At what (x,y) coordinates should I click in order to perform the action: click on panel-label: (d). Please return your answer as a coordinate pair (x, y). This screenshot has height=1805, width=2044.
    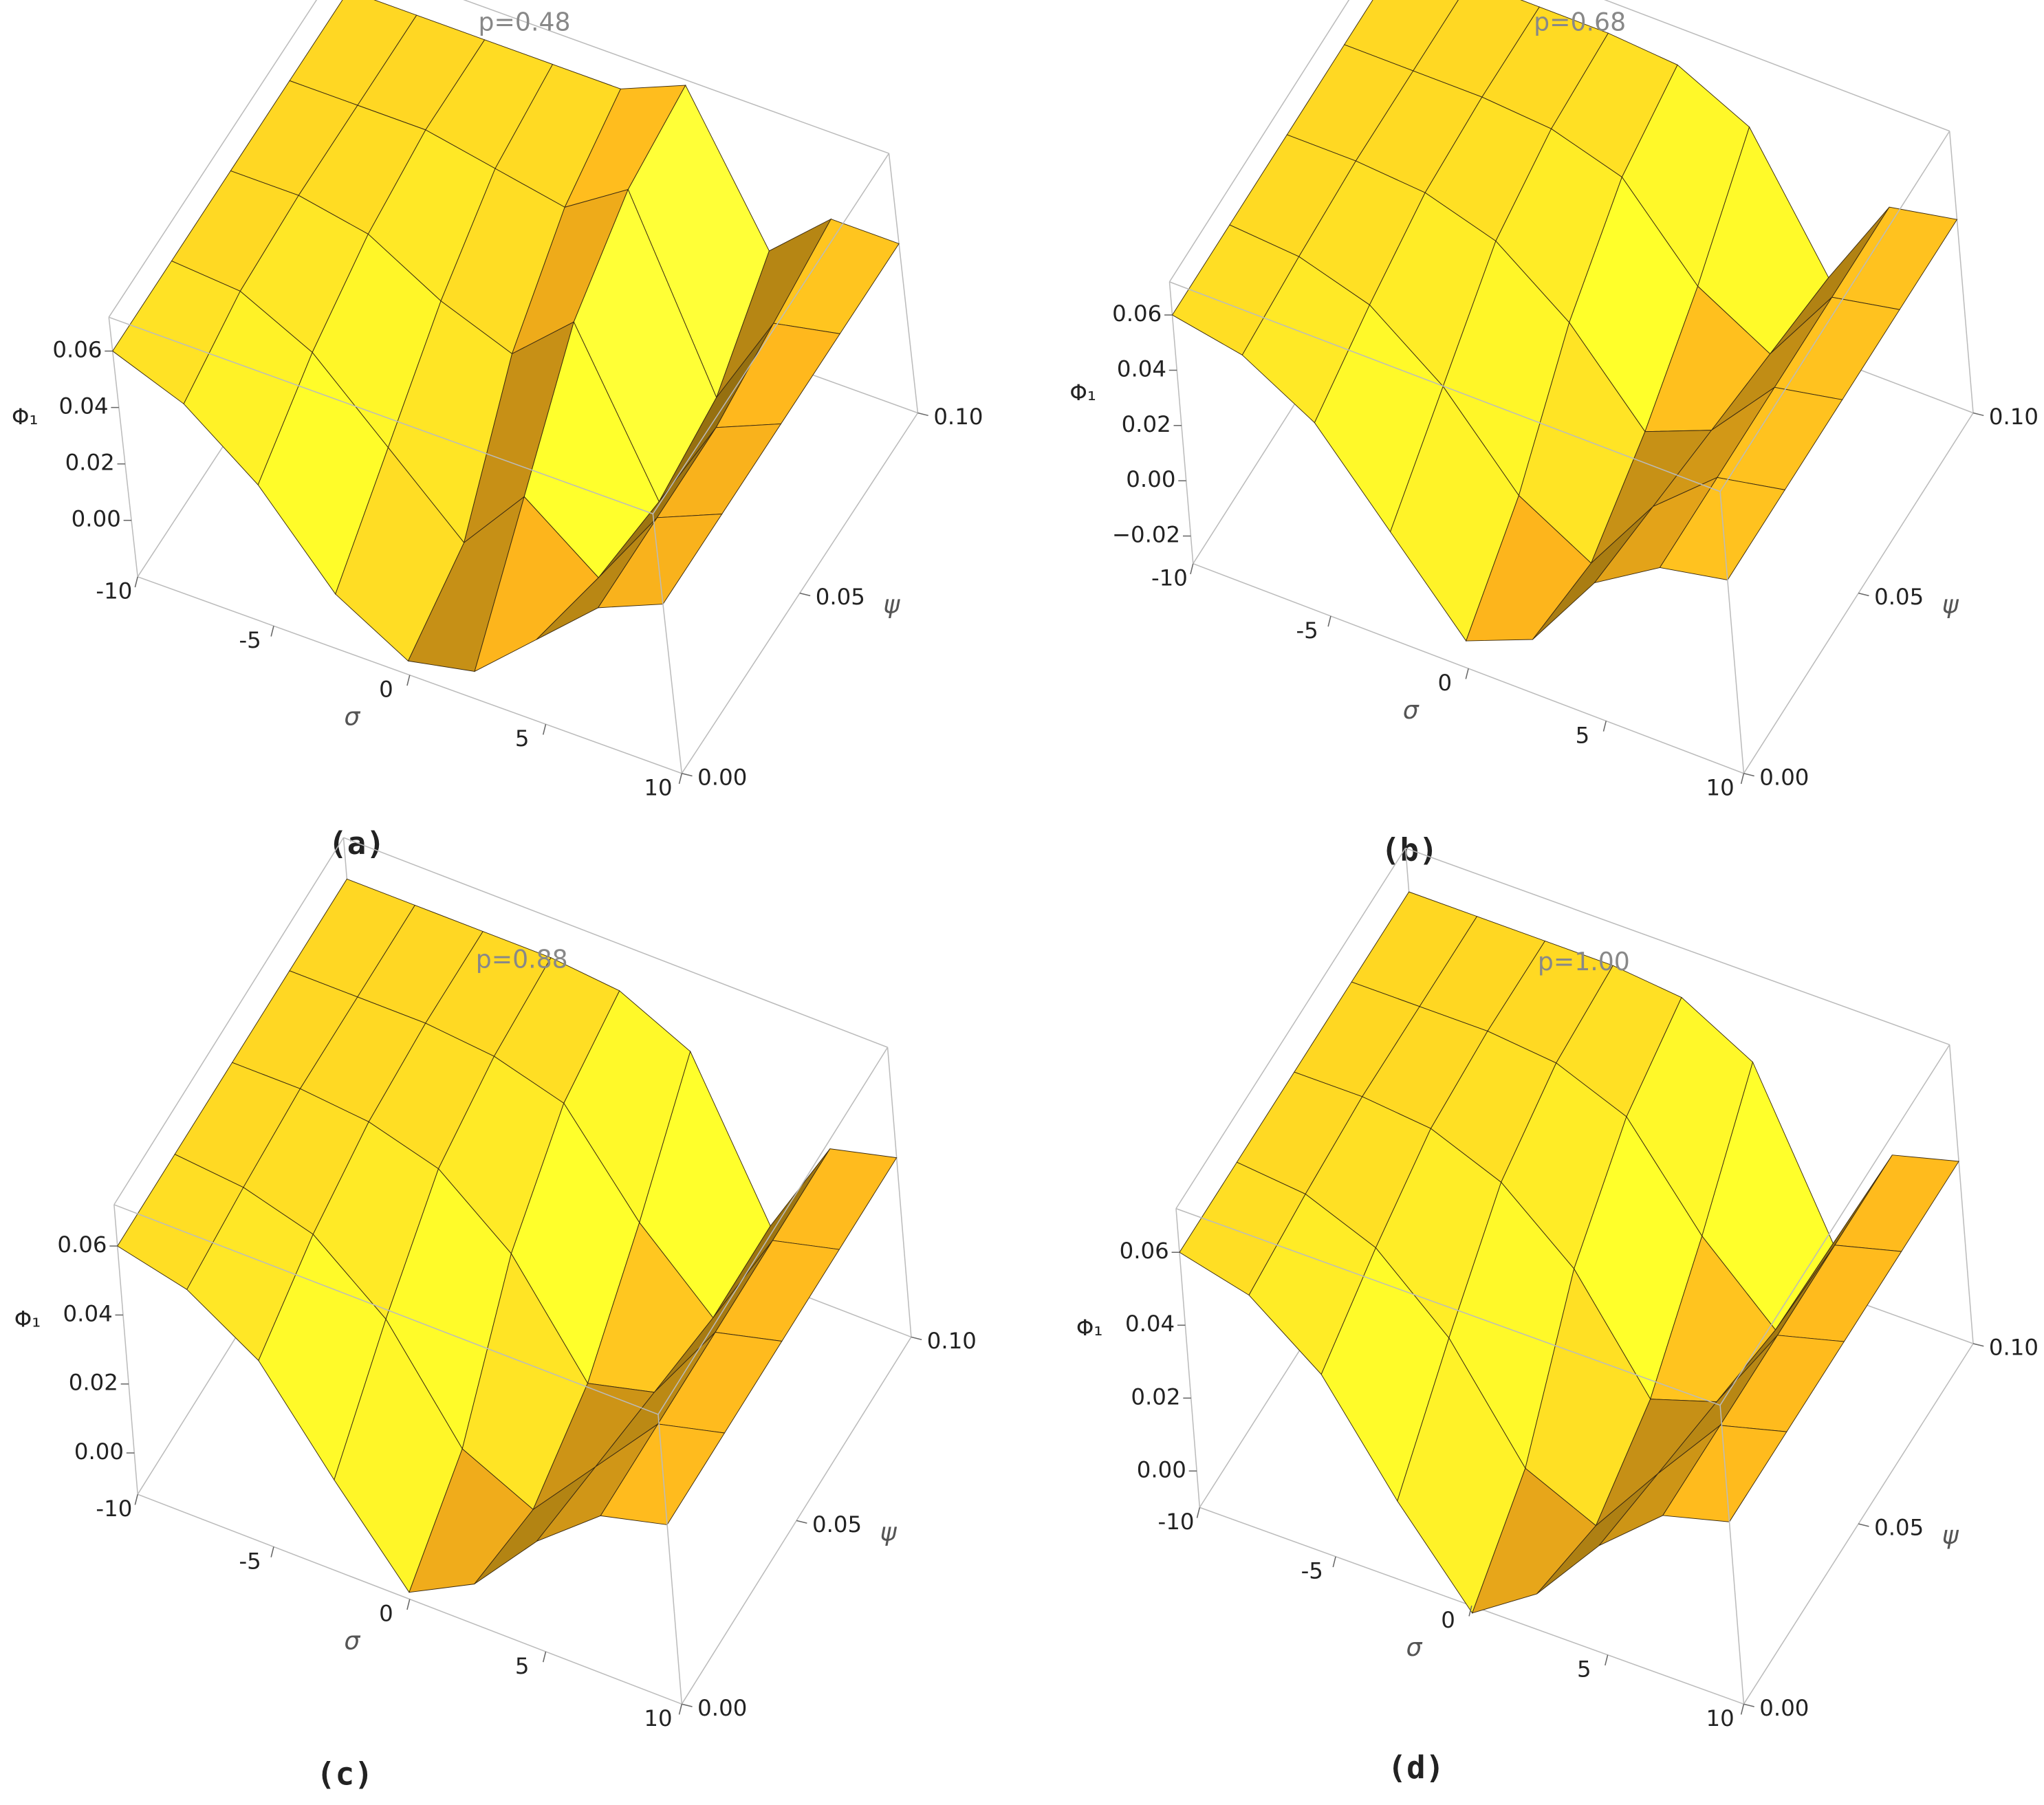
    Looking at the image, I should click on (1416, 1767).